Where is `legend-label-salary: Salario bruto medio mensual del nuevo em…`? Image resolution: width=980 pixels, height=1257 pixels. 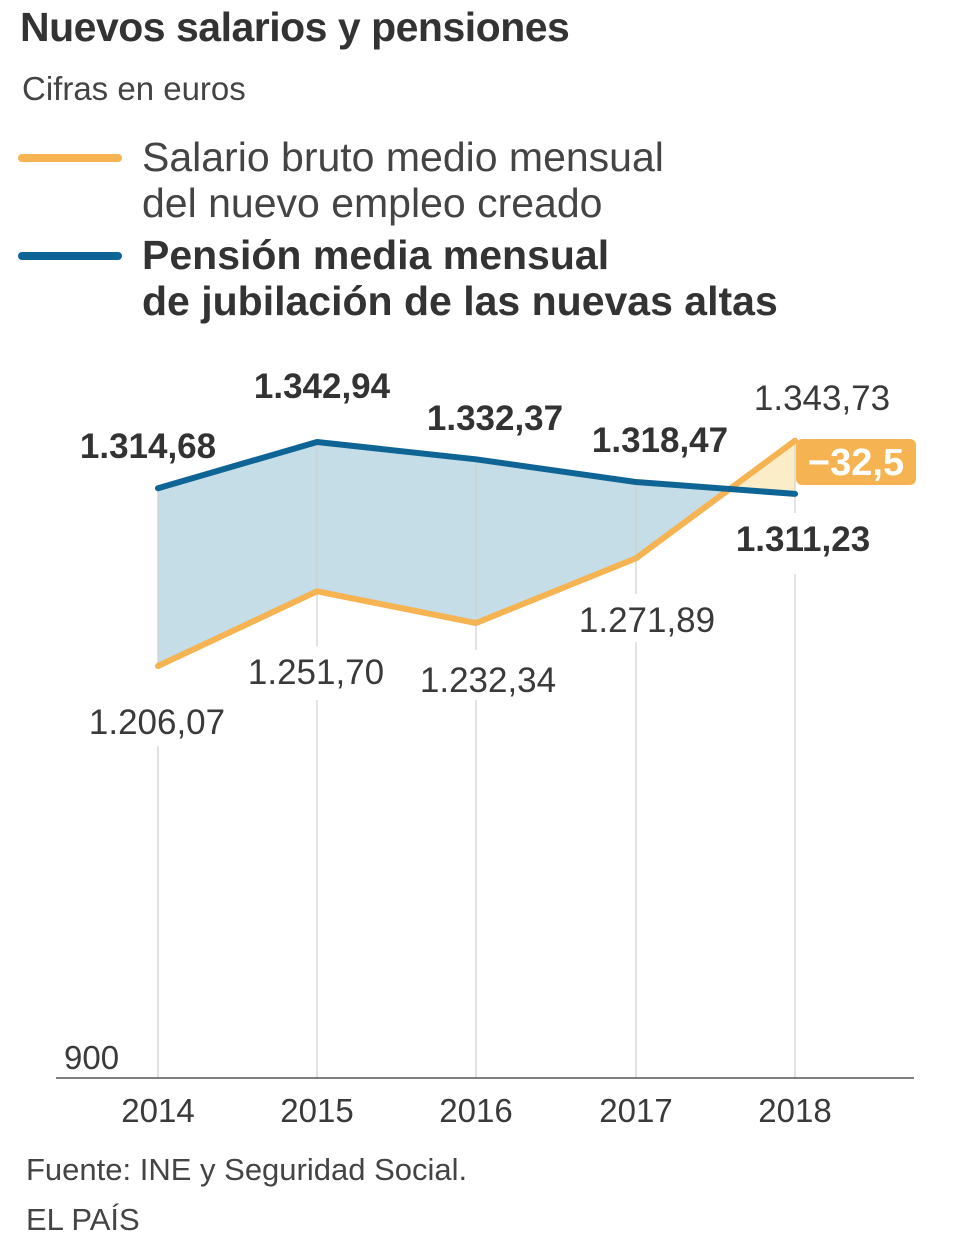 legend-label-salary: Salario bruto medio mensual del nuevo em… is located at coordinates (403, 180).